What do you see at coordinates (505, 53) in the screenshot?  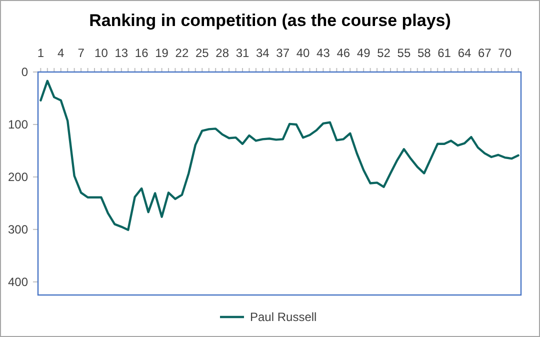 I see `x-tick-label: 70` at bounding box center [505, 53].